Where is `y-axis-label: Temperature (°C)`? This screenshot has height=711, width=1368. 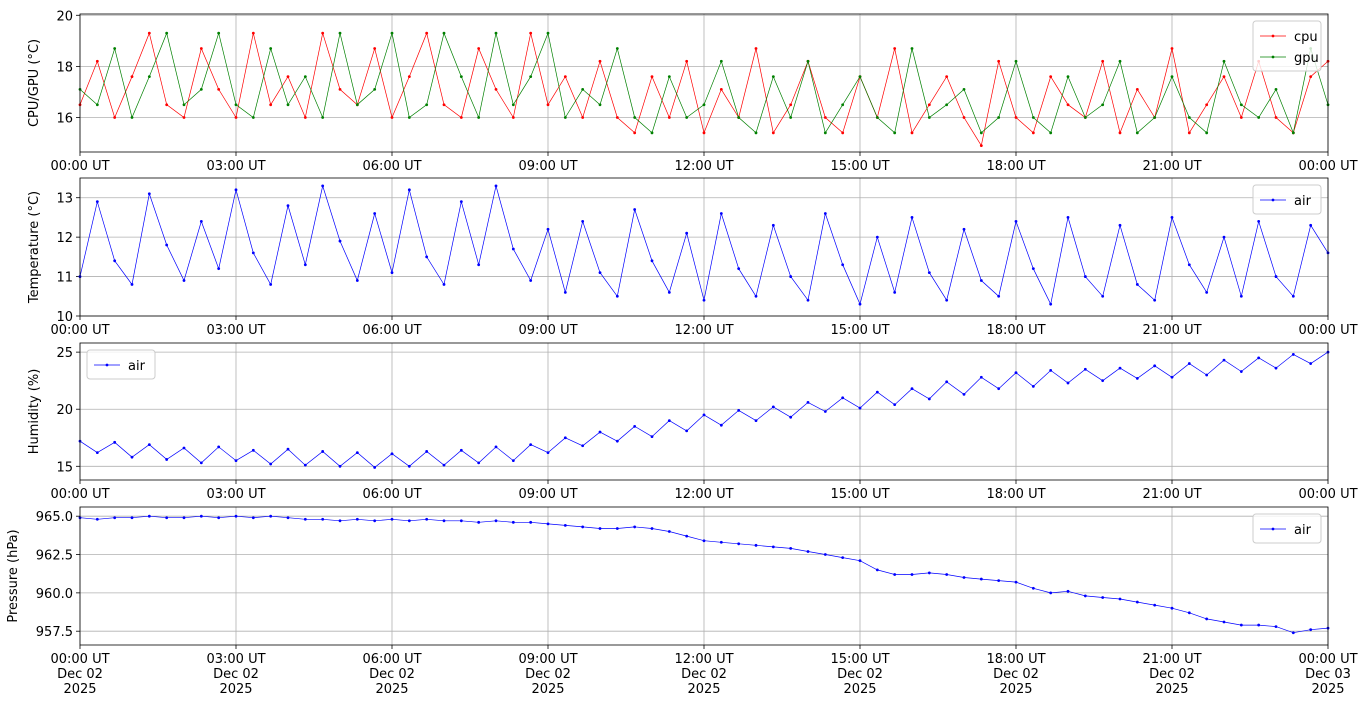
y-axis-label: Temperature (°C) is located at coordinates (34, 247).